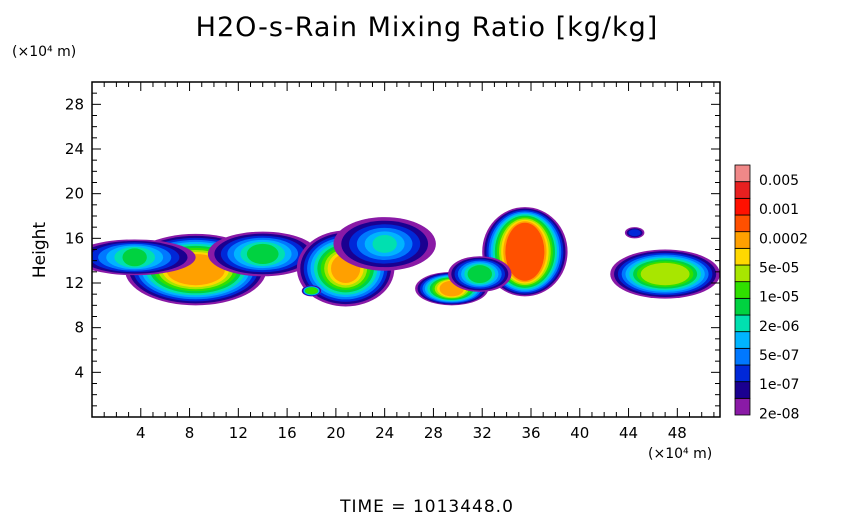 The height and width of the screenshot is (519, 854). I want to click on colorbar-label: 0.005, so click(779, 181).